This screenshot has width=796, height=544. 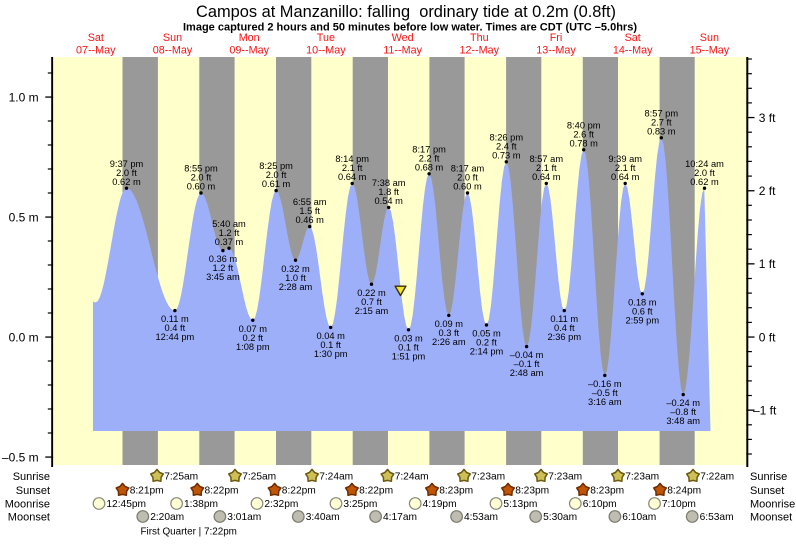 I want to click on svg-text: 0.78 m, so click(x=583, y=143).